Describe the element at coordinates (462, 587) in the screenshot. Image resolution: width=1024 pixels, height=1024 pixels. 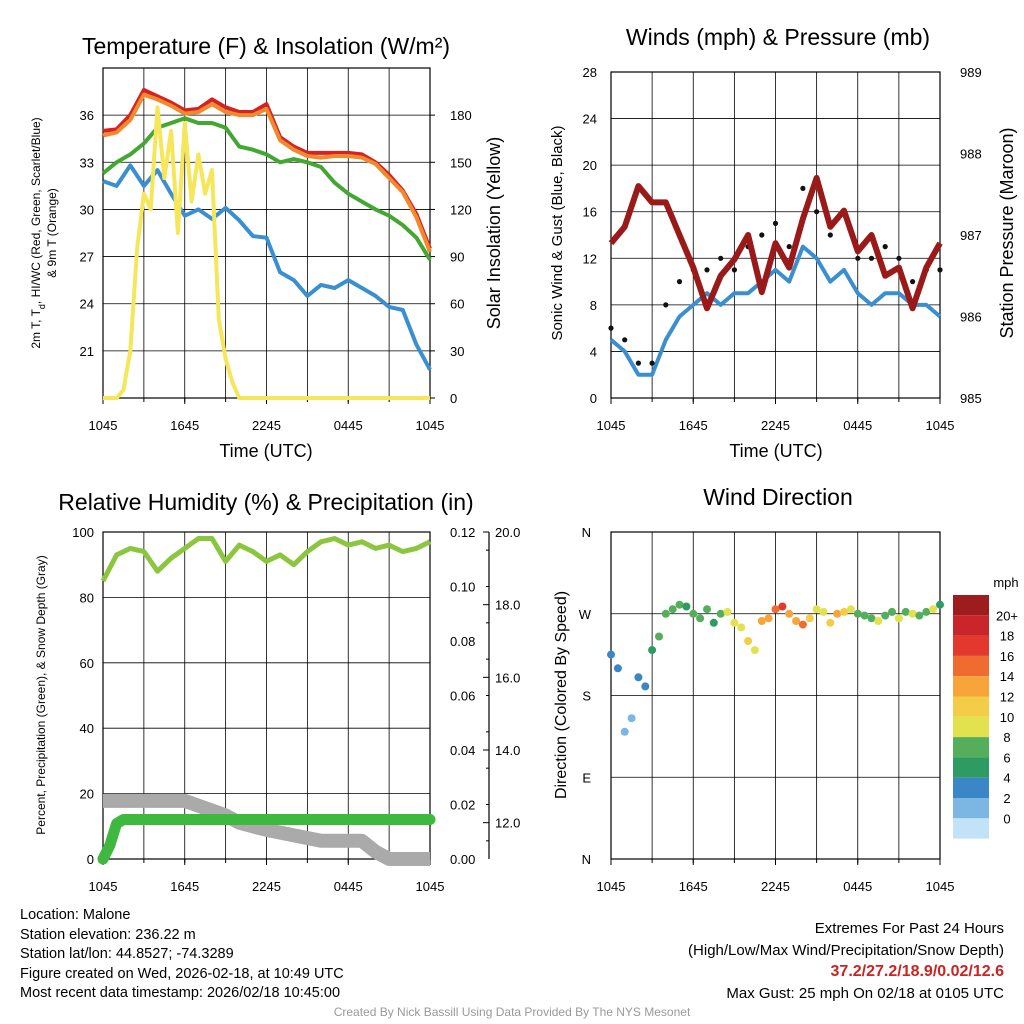
I see `y2-tick-label: 0.10` at that location.